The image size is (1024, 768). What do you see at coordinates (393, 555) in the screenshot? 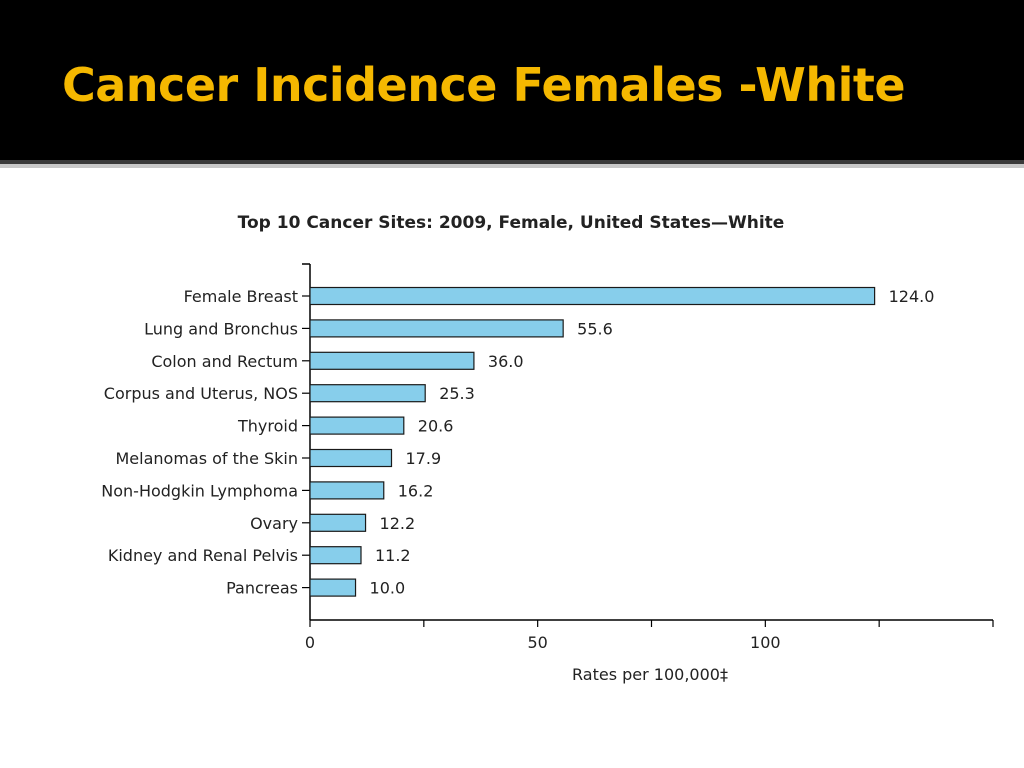
I see `value-label: 11.2` at bounding box center [393, 555].